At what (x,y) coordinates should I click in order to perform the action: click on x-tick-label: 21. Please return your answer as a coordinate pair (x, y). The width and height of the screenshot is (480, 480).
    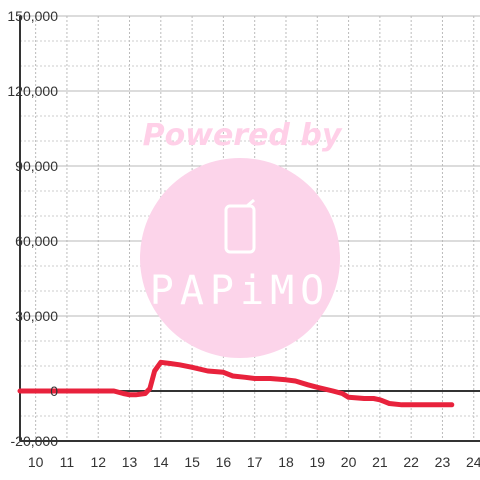
    Looking at the image, I should click on (380, 462).